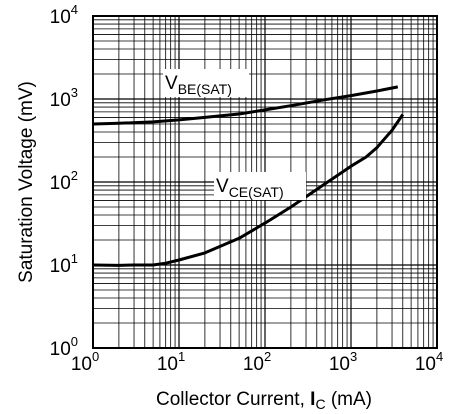 This screenshot has height=414, width=462. I want to click on series-label-1: VBE(SAT), so click(198, 85).